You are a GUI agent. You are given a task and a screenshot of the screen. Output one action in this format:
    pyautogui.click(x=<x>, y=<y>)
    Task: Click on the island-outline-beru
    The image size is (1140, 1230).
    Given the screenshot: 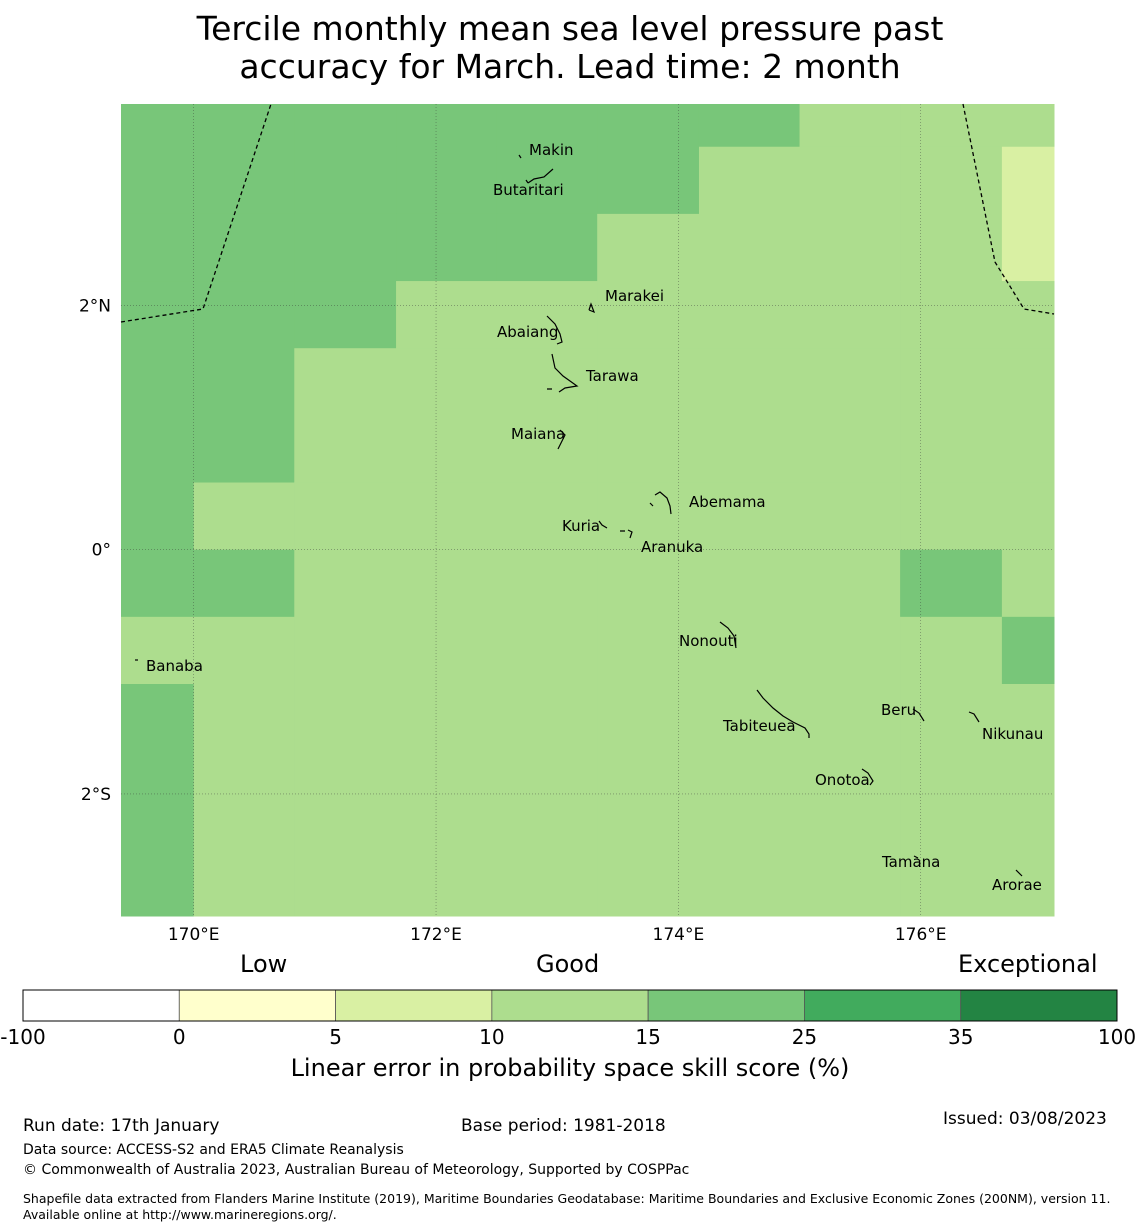 What is the action you would take?
    pyautogui.click(x=918, y=715)
    